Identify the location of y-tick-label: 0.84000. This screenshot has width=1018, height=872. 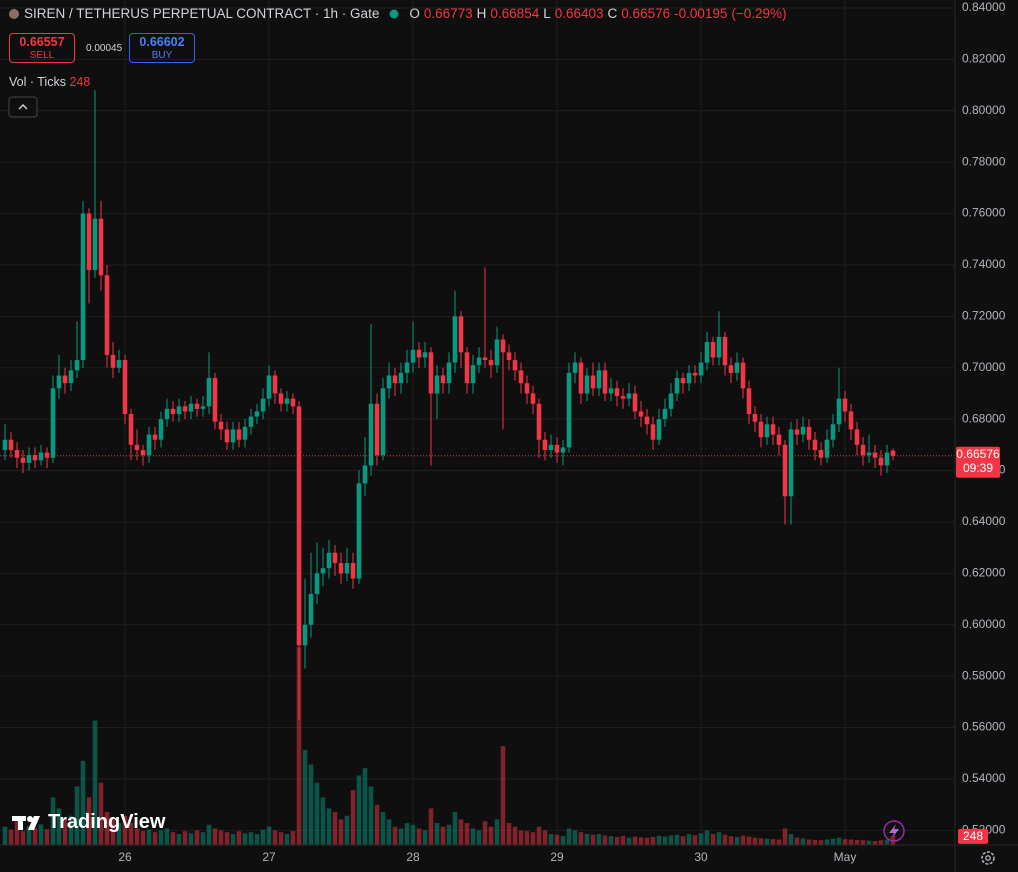
(984, 7).